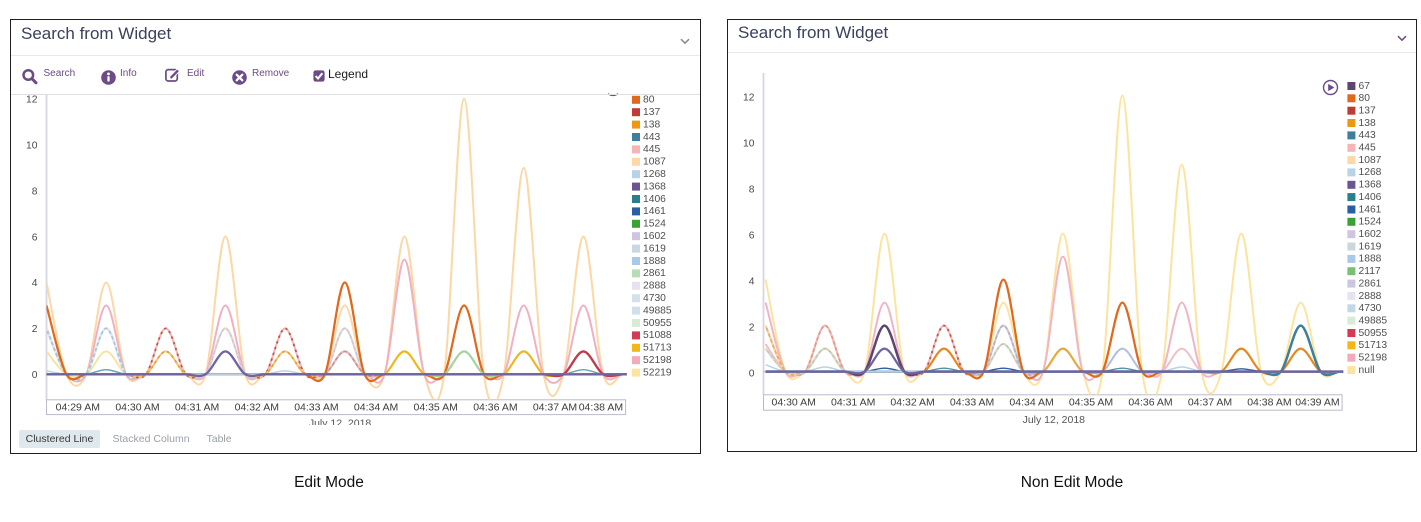 This screenshot has width=1421, height=522. Describe the element at coordinates (1370, 271) in the screenshot. I see `svg-text: 2117` at that location.